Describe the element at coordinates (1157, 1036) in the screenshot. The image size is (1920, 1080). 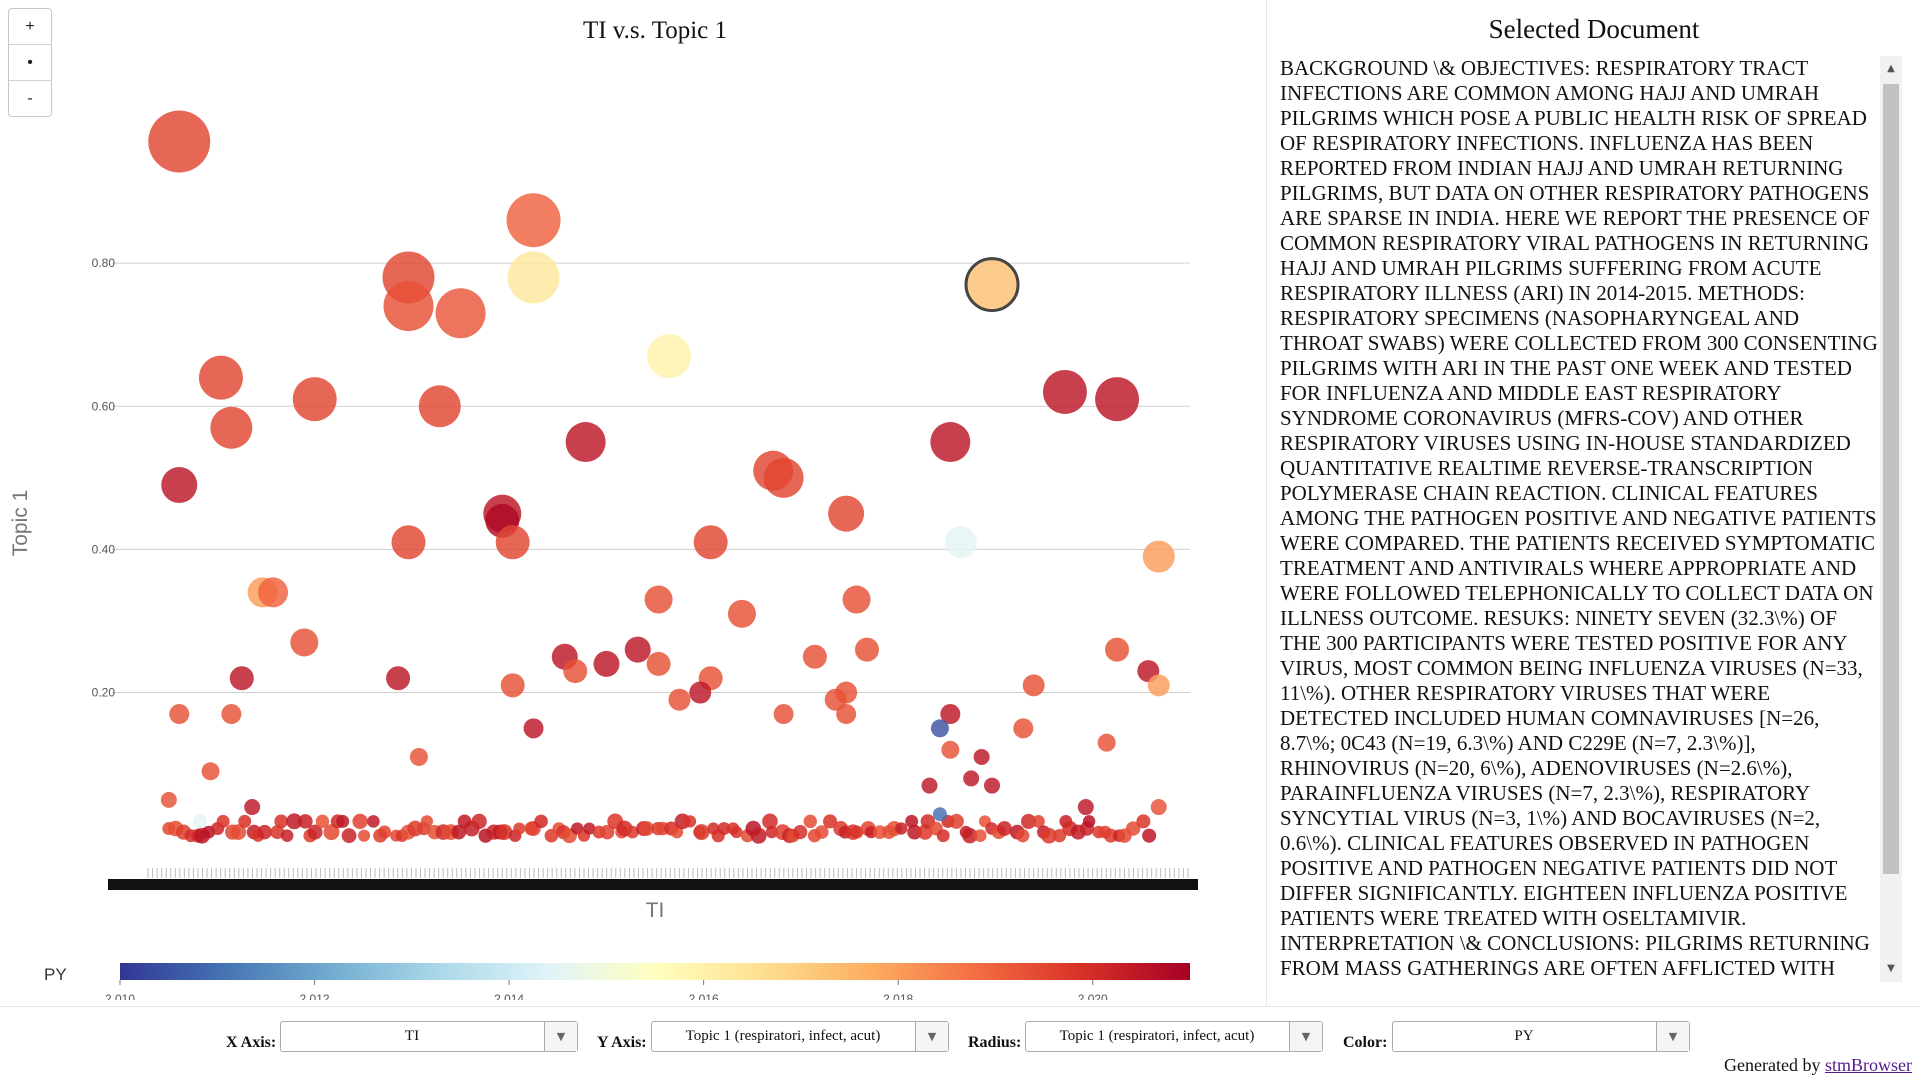
I see `radius-select-value: Topic 1 (respiratori, infect, acut)` at that location.